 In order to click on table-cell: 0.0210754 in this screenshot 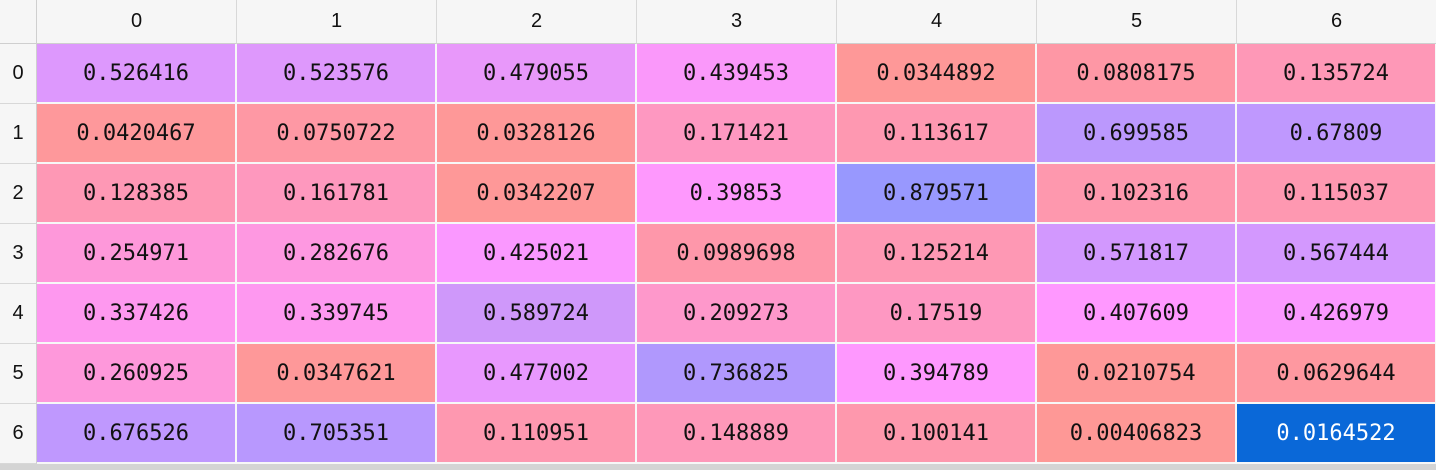, I will do `click(1137, 374)`.